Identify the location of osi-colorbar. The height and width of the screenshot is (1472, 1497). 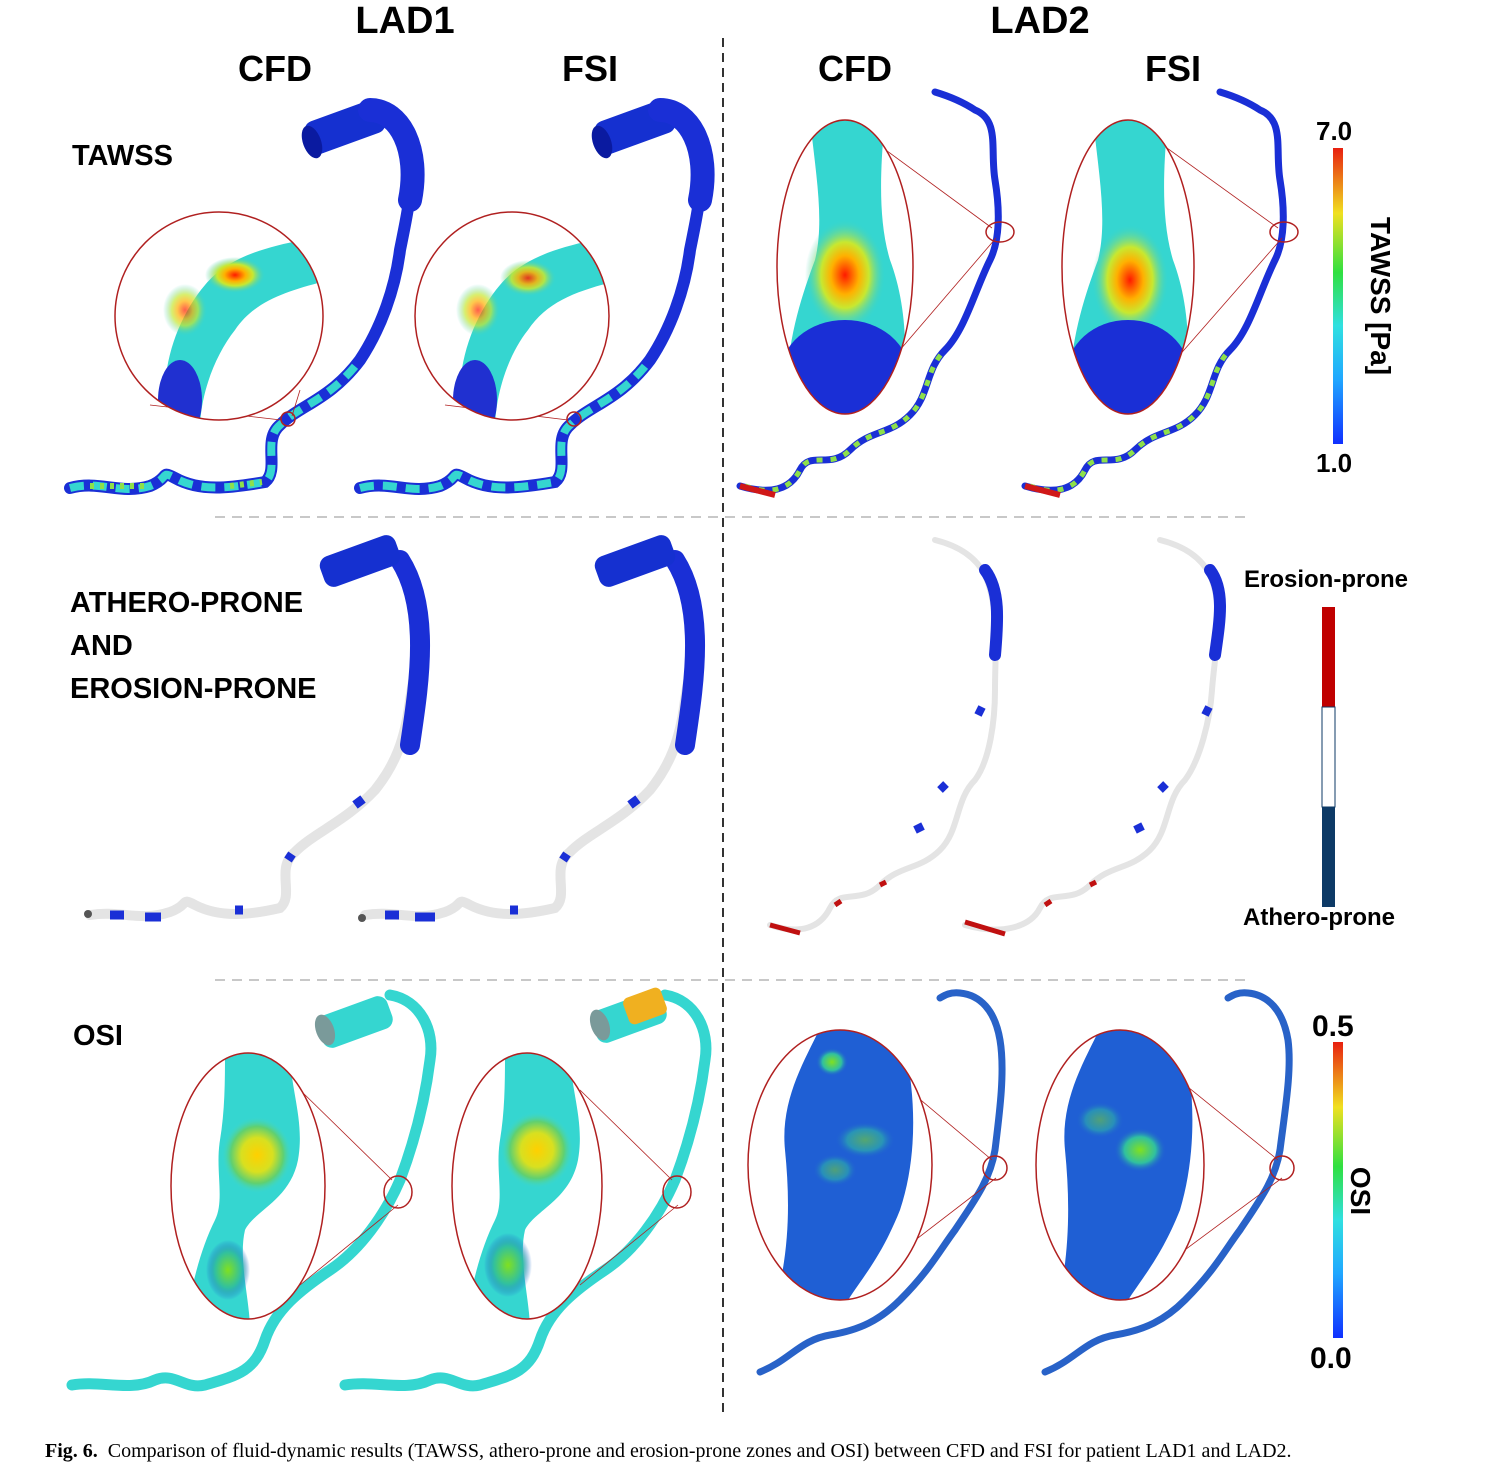
(1338, 1190).